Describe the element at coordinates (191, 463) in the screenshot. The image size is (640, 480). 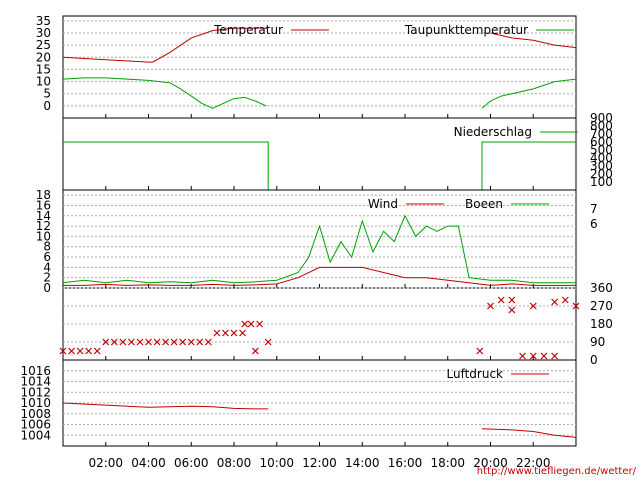
I see `time-axis-label: 06:00` at that location.